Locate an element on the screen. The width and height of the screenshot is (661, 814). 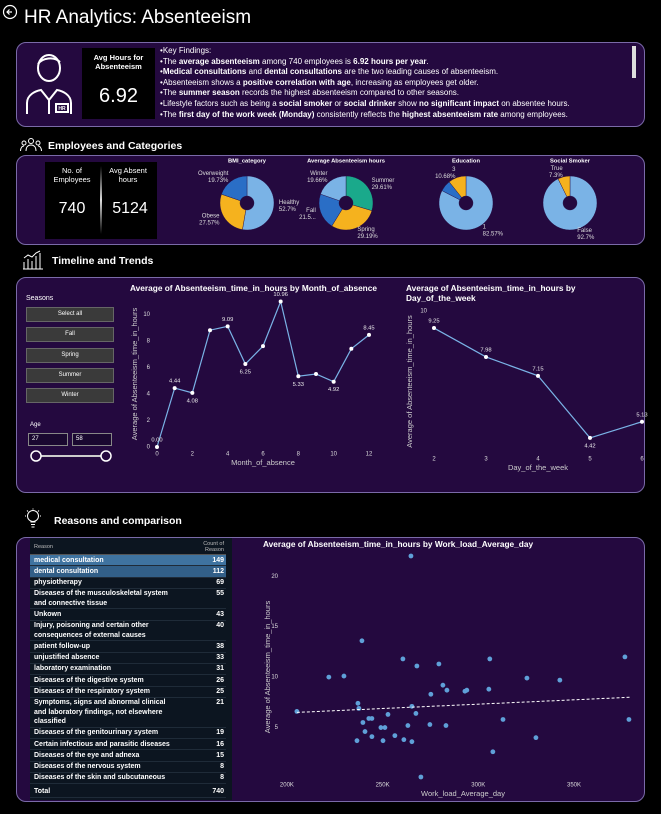
reason-cell: medical consultation is located at coordinates (105, 560).